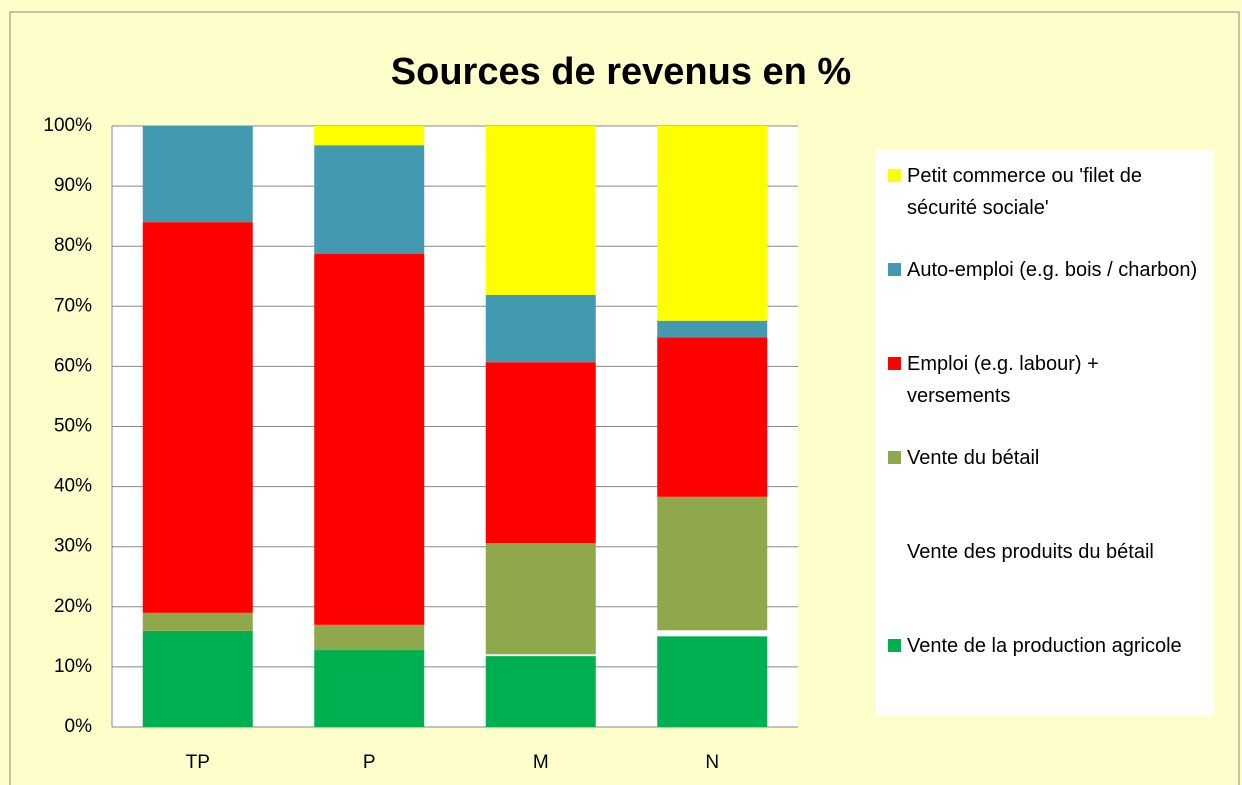 This screenshot has height=785, width=1242. I want to click on y-tick-label: 10%, so click(73, 666).